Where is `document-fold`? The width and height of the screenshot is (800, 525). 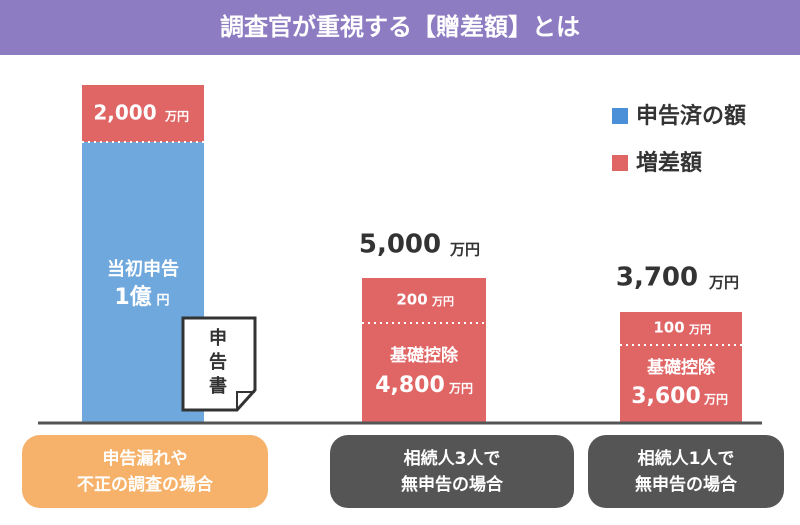
document-fold is located at coordinates (245, 400).